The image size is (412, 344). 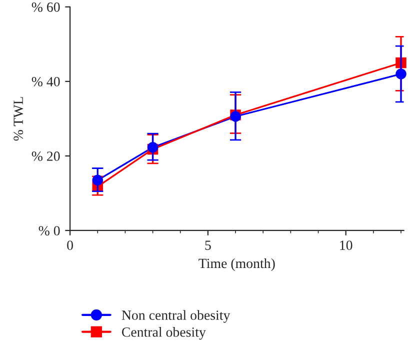 What do you see at coordinates (346, 245) in the screenshot?
I see `x-tick-label: 10` at bounding box center [346, 245].